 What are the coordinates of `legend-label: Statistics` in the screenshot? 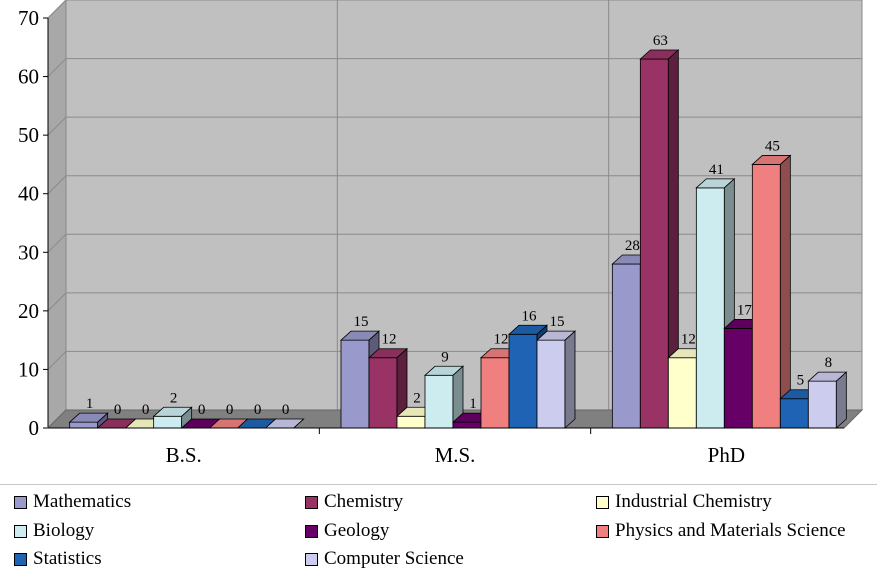 It's located at (67, 558).